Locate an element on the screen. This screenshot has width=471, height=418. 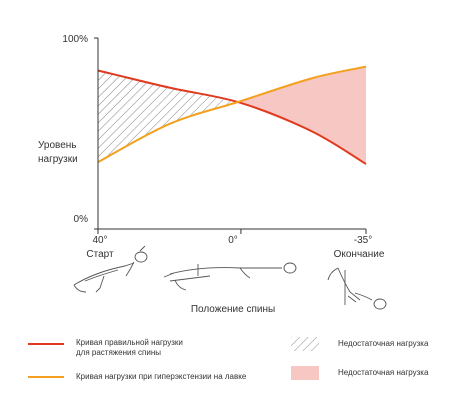
series-line-correct is located at coordinates (232, 117).